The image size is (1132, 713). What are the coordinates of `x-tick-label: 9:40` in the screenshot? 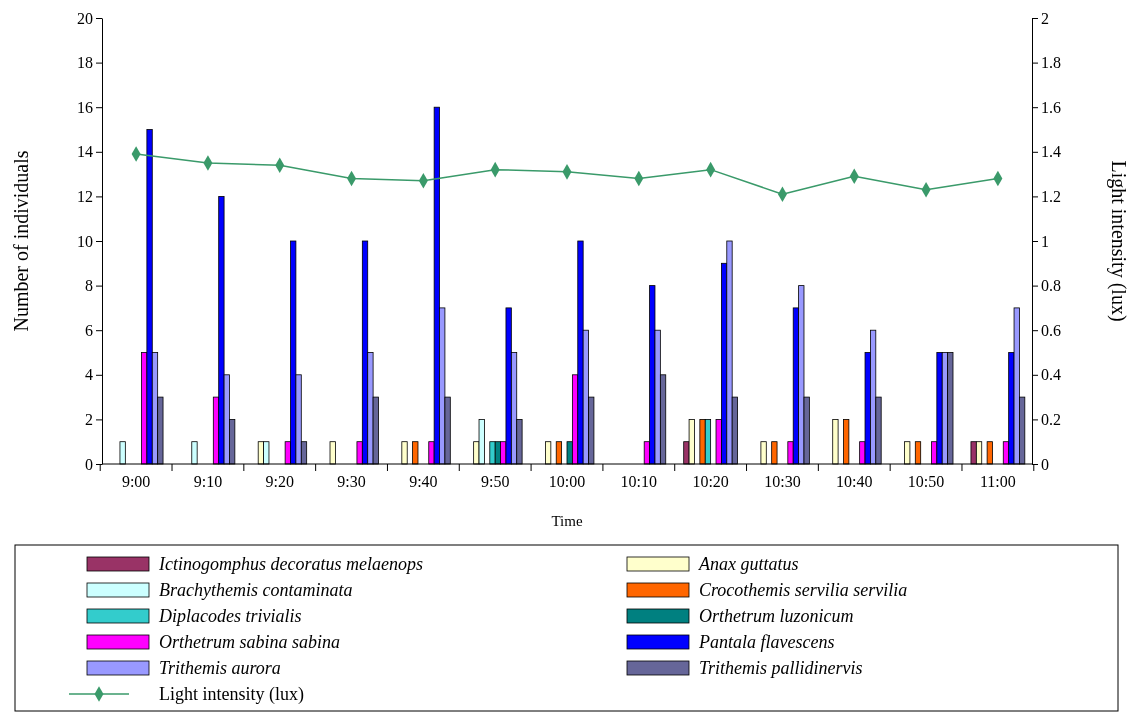 It's located at (423, 482).